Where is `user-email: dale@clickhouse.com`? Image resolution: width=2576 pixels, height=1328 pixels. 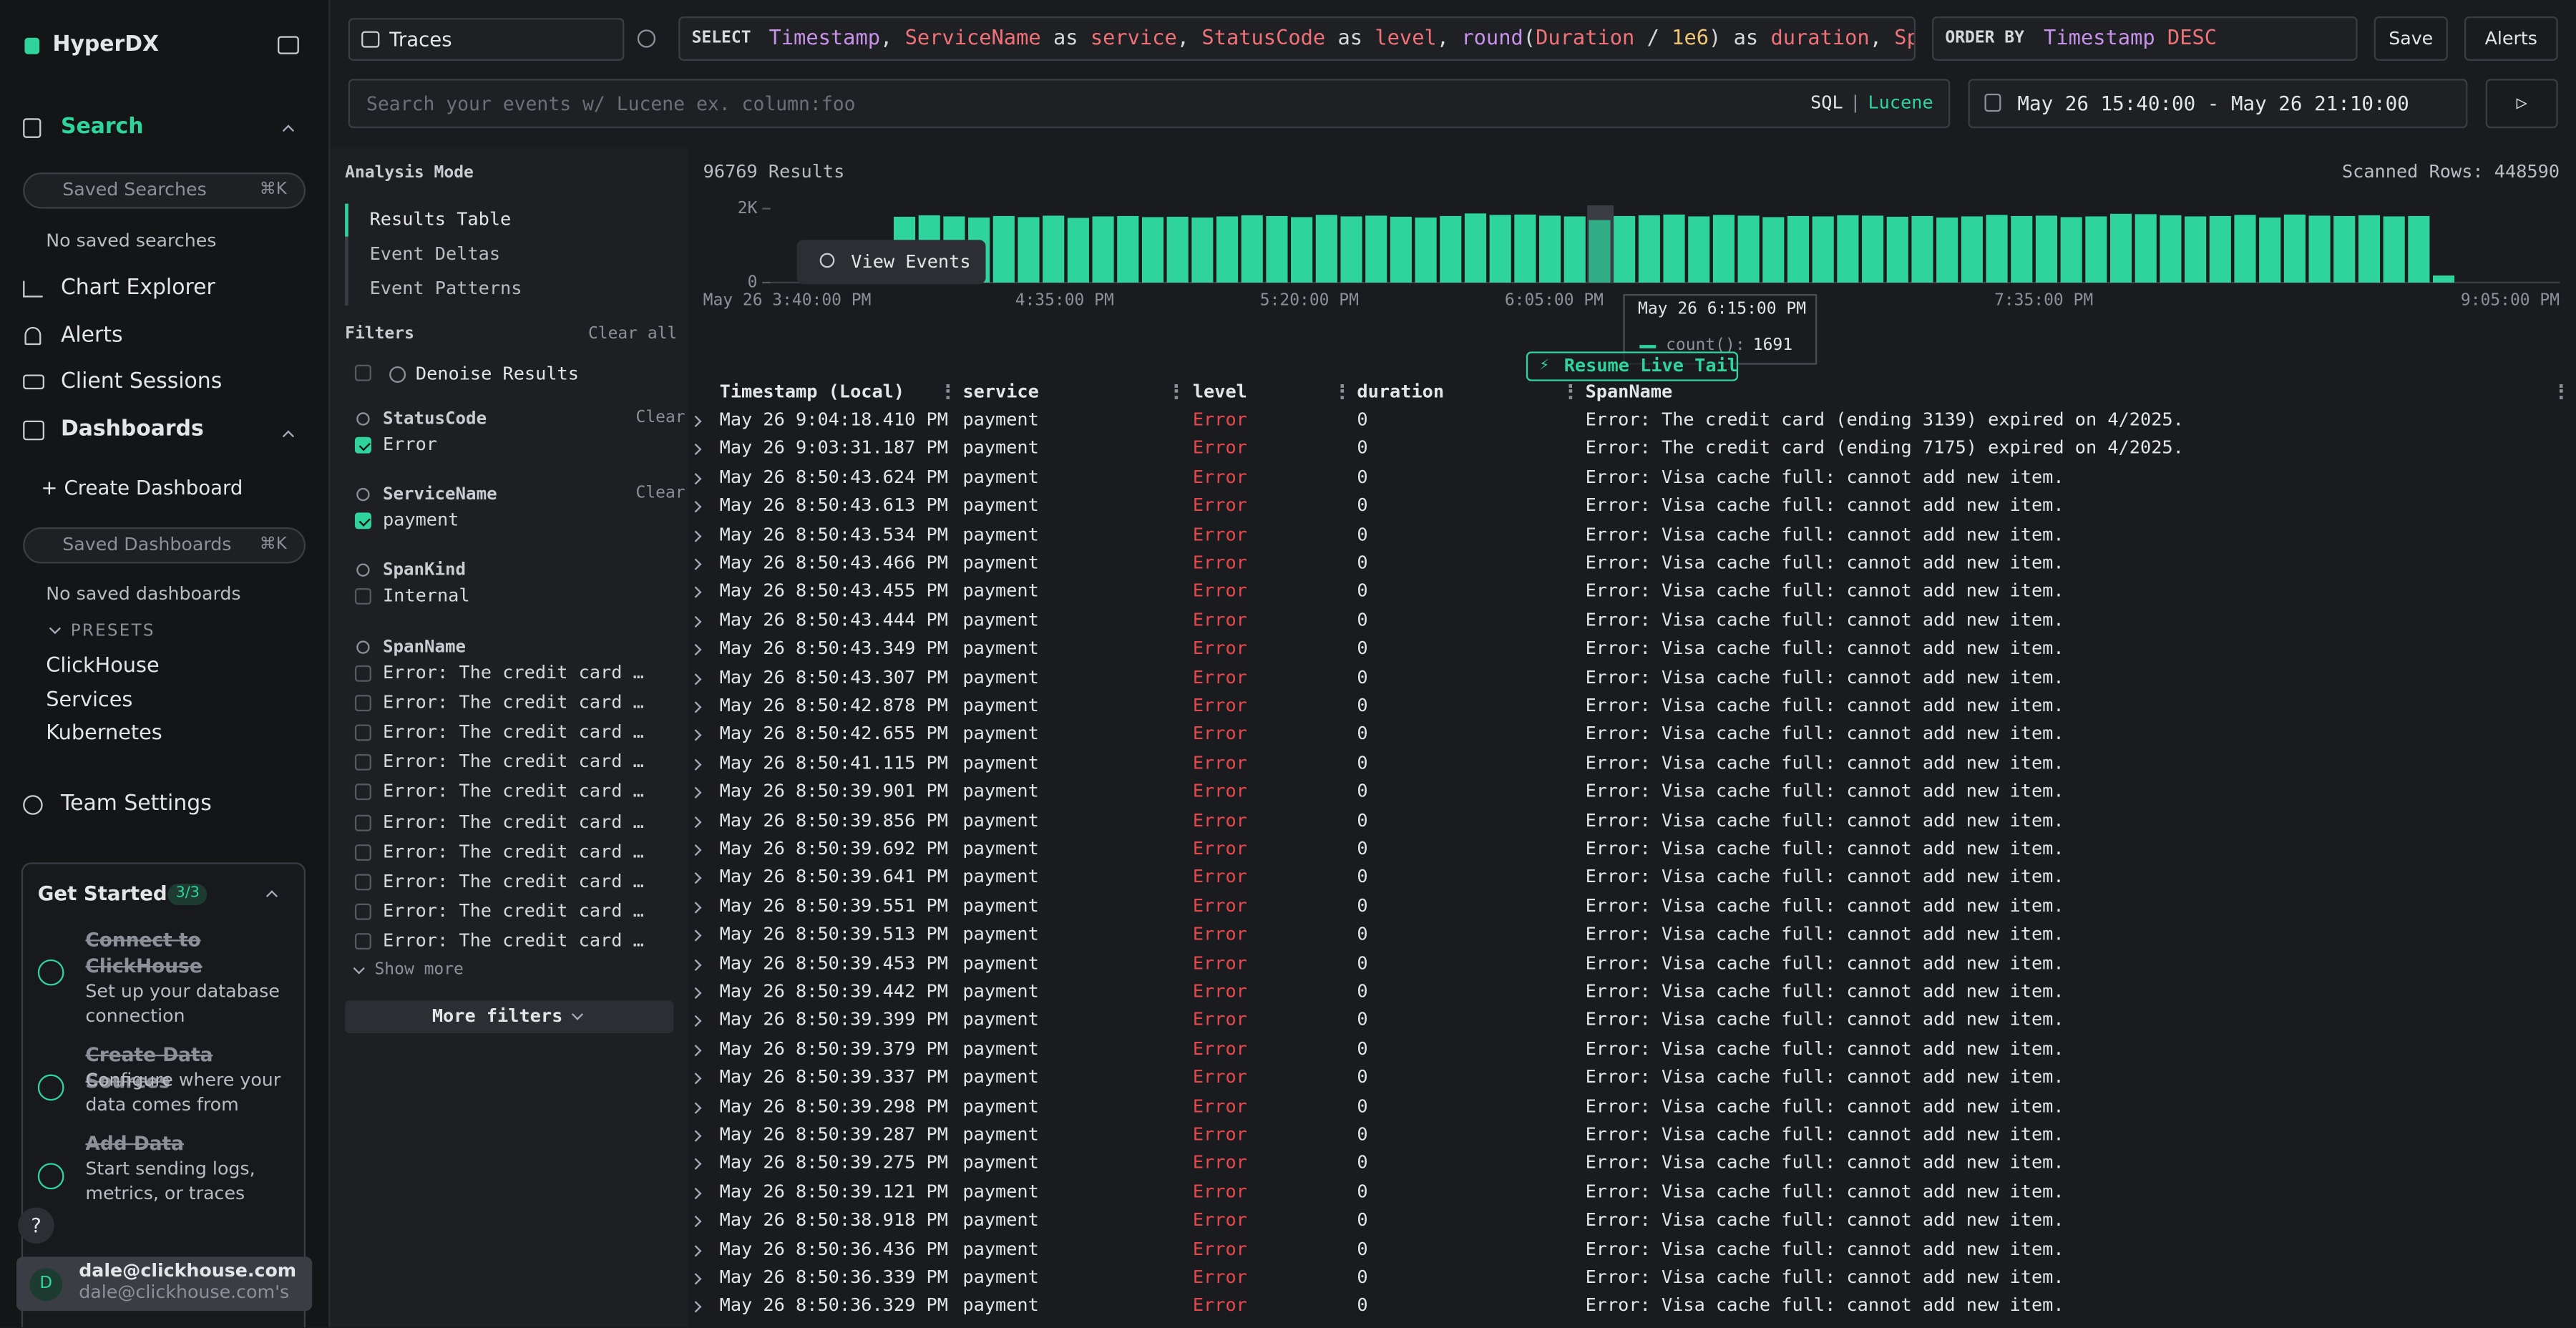
user-email: dale@clickhouse.com is located at coordinates (188, 1270).